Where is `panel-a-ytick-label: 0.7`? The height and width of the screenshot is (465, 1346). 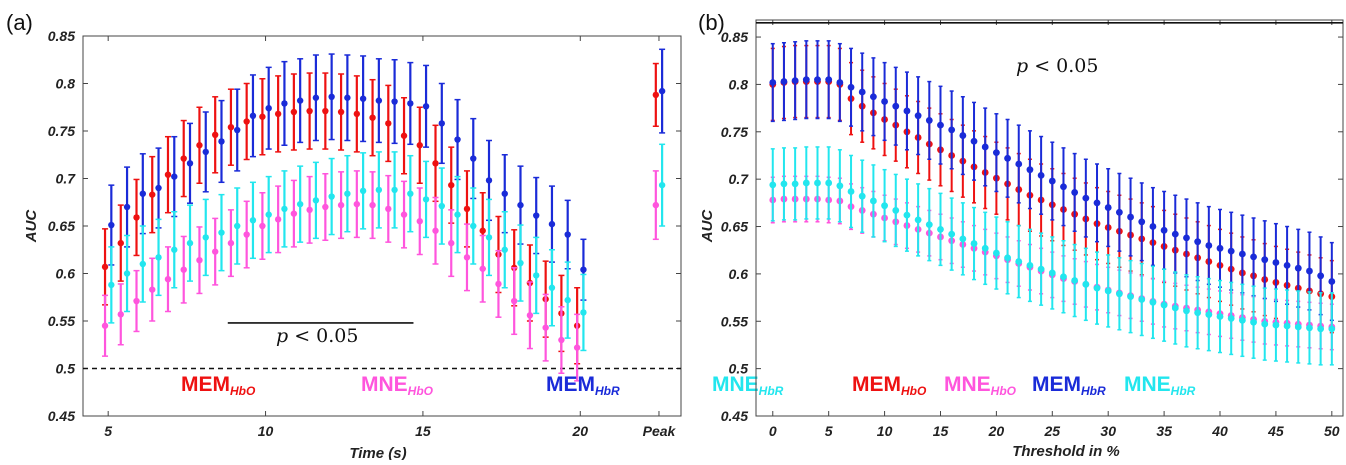
panel-a-ytick-label: 0.7 is located at coordinates (66, 179).